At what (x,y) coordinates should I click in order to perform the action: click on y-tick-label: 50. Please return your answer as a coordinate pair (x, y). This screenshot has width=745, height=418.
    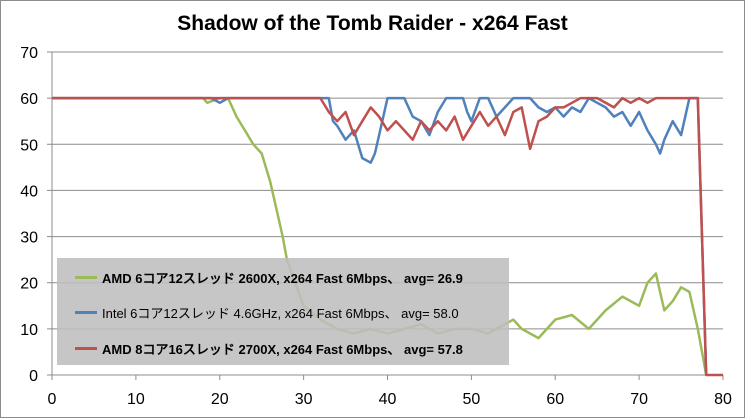
    Looking at the image, I should click on (29, 145).